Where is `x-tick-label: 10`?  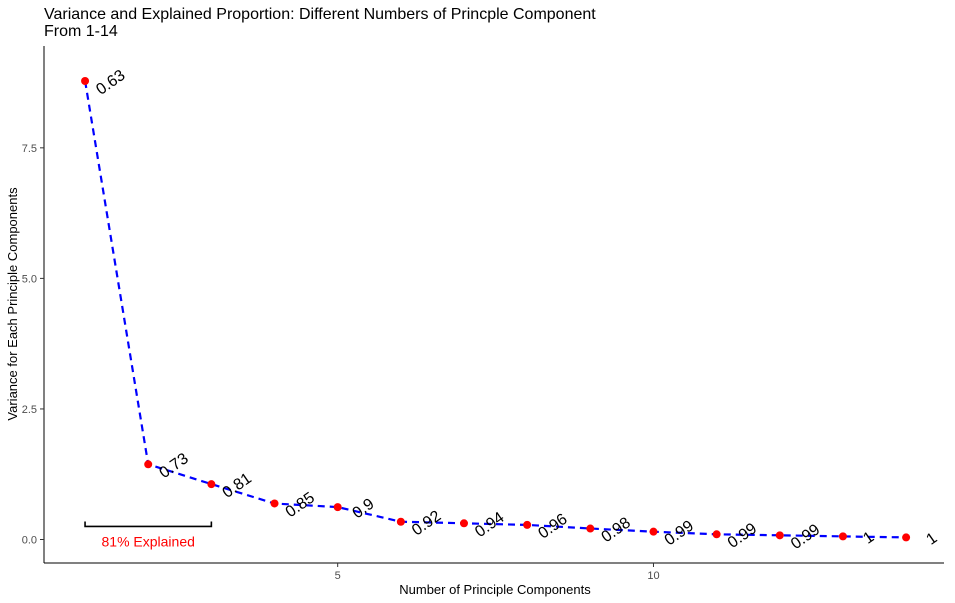 x-tick-label: 10 is located at coordinates (653, 576).